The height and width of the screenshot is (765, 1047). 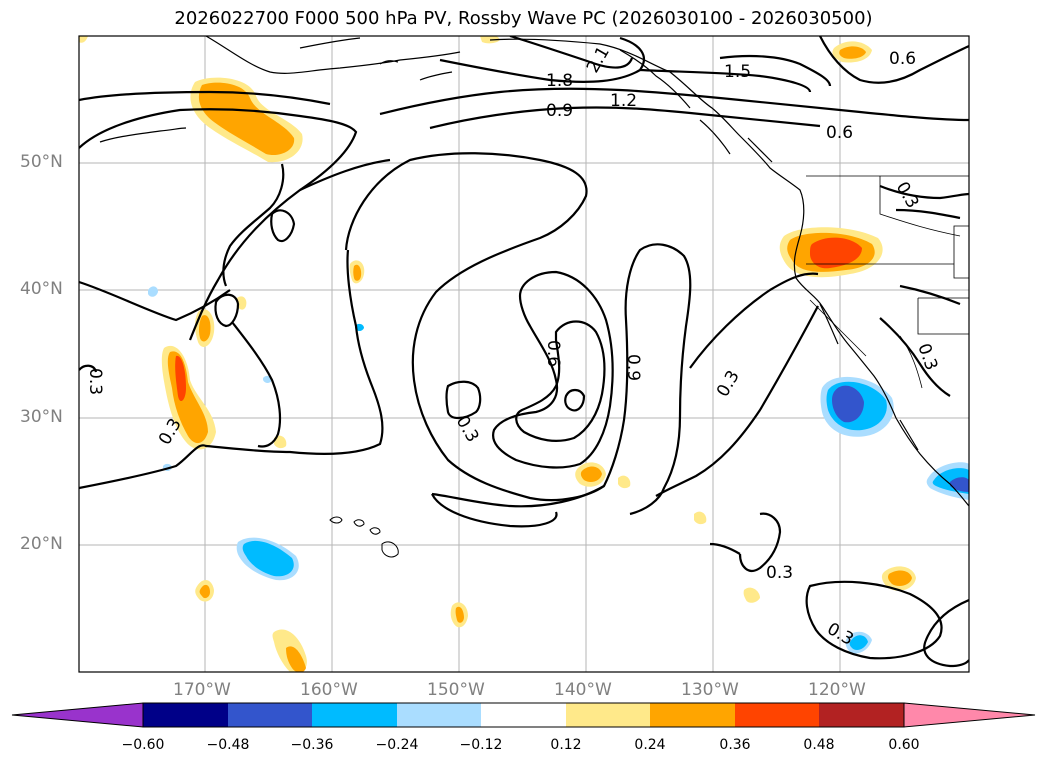 I want to click on contour-label: 1.5, so click(x=737, y=72).